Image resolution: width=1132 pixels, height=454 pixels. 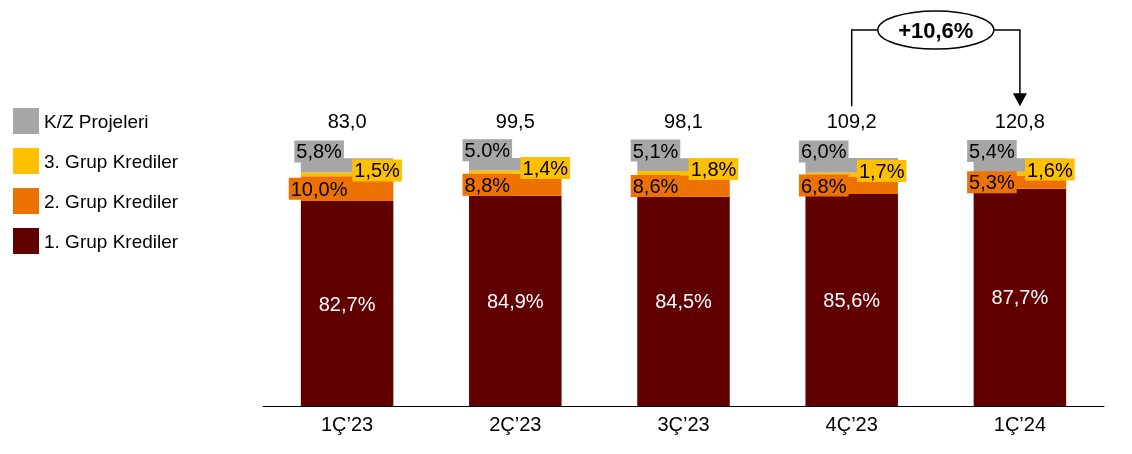 What do you see at coordinates (1020, 424) in the screenshot?
I see `x-tick-label: 1Ç’24` at bounding box center [1020, 424].